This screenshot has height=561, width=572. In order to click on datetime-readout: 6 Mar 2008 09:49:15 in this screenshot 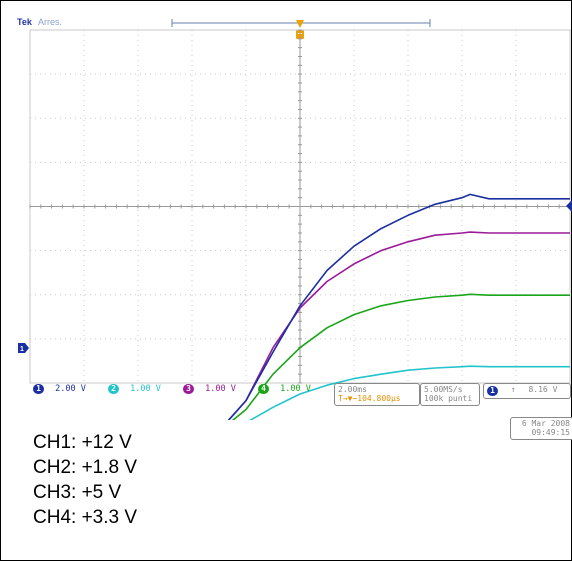, I will do `click(541, 428)`.